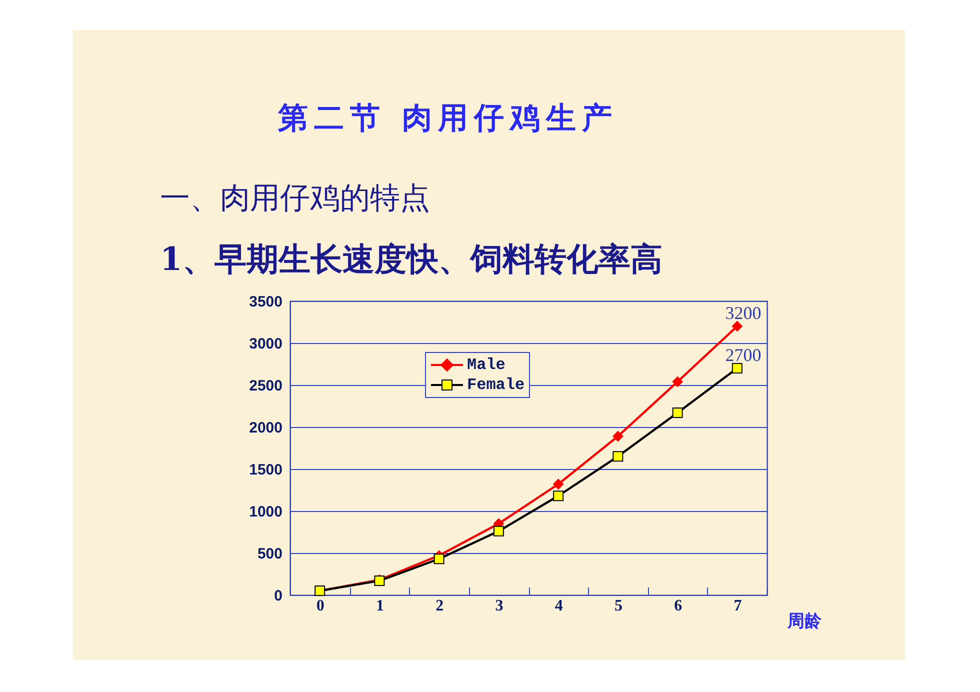  Describe the element at coordinates (269, 554) in the screenshot. I see `y-tick-label: 500` at that location.